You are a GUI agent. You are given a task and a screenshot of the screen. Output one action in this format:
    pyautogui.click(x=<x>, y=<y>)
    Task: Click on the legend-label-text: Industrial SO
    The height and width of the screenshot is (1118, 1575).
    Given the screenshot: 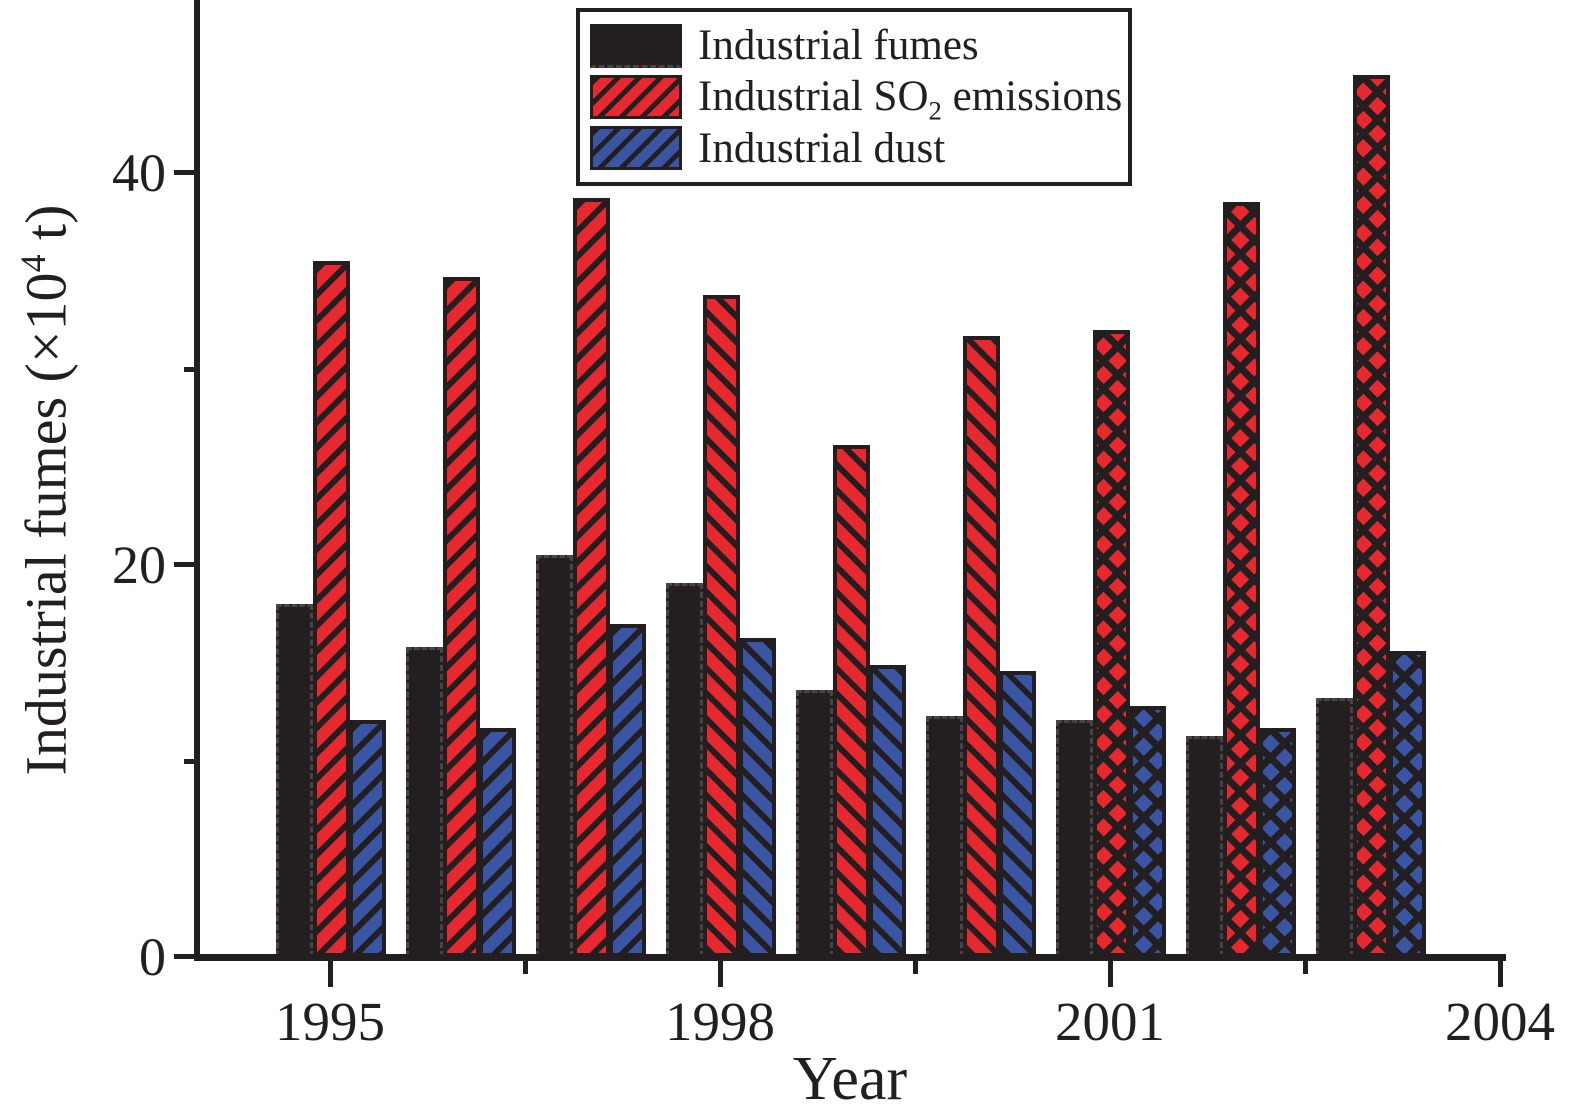 What is the action you would take?
    pyautogui.click(x=813, y=97)
    